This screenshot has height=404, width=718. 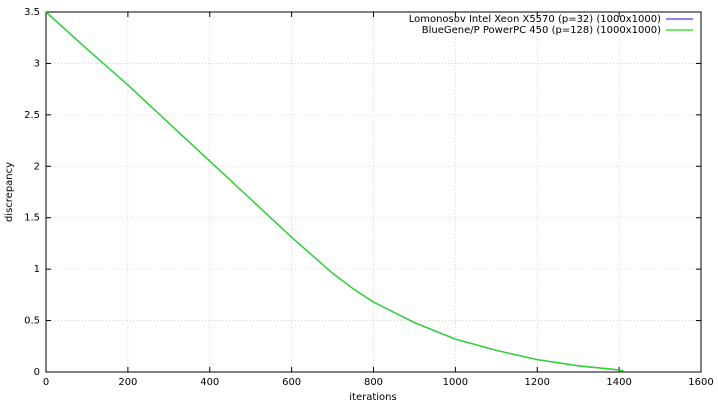 What do you see at coordinates (209, 382) in the screenshot?
I see `x-tick-label: 400` at bounding box center [209, 382].